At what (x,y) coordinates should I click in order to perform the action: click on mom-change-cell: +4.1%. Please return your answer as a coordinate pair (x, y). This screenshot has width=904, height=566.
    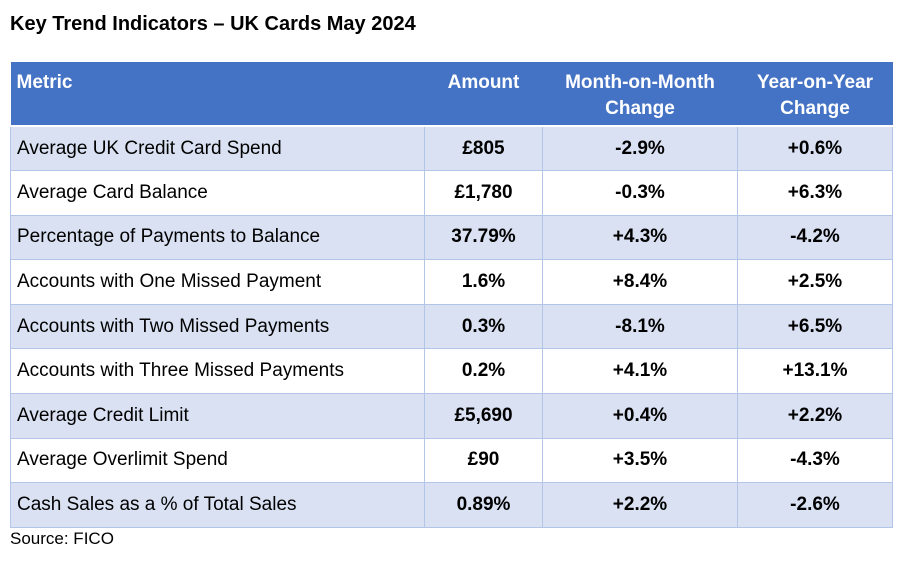
    Looking at the image, I should click on (640, 371).